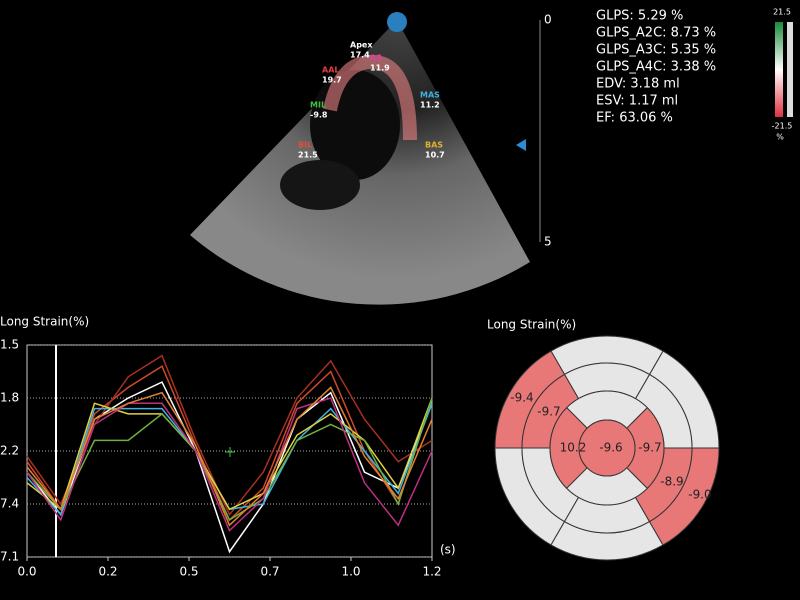  I want to click on focus-marker, so click(521, 145).